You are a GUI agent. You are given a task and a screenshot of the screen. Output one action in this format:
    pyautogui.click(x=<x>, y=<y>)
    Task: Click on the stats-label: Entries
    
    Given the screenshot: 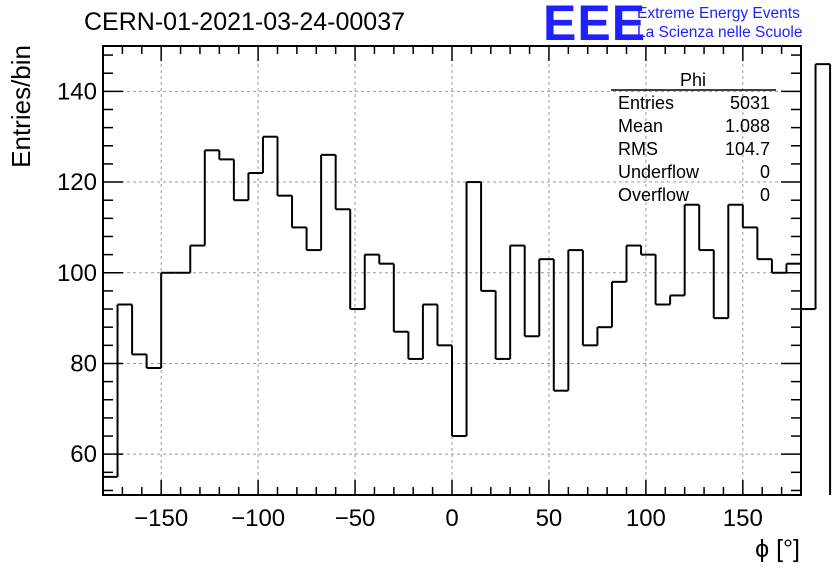 What is the action you would take?
    pyautogui.click(x=646, y=103)
    